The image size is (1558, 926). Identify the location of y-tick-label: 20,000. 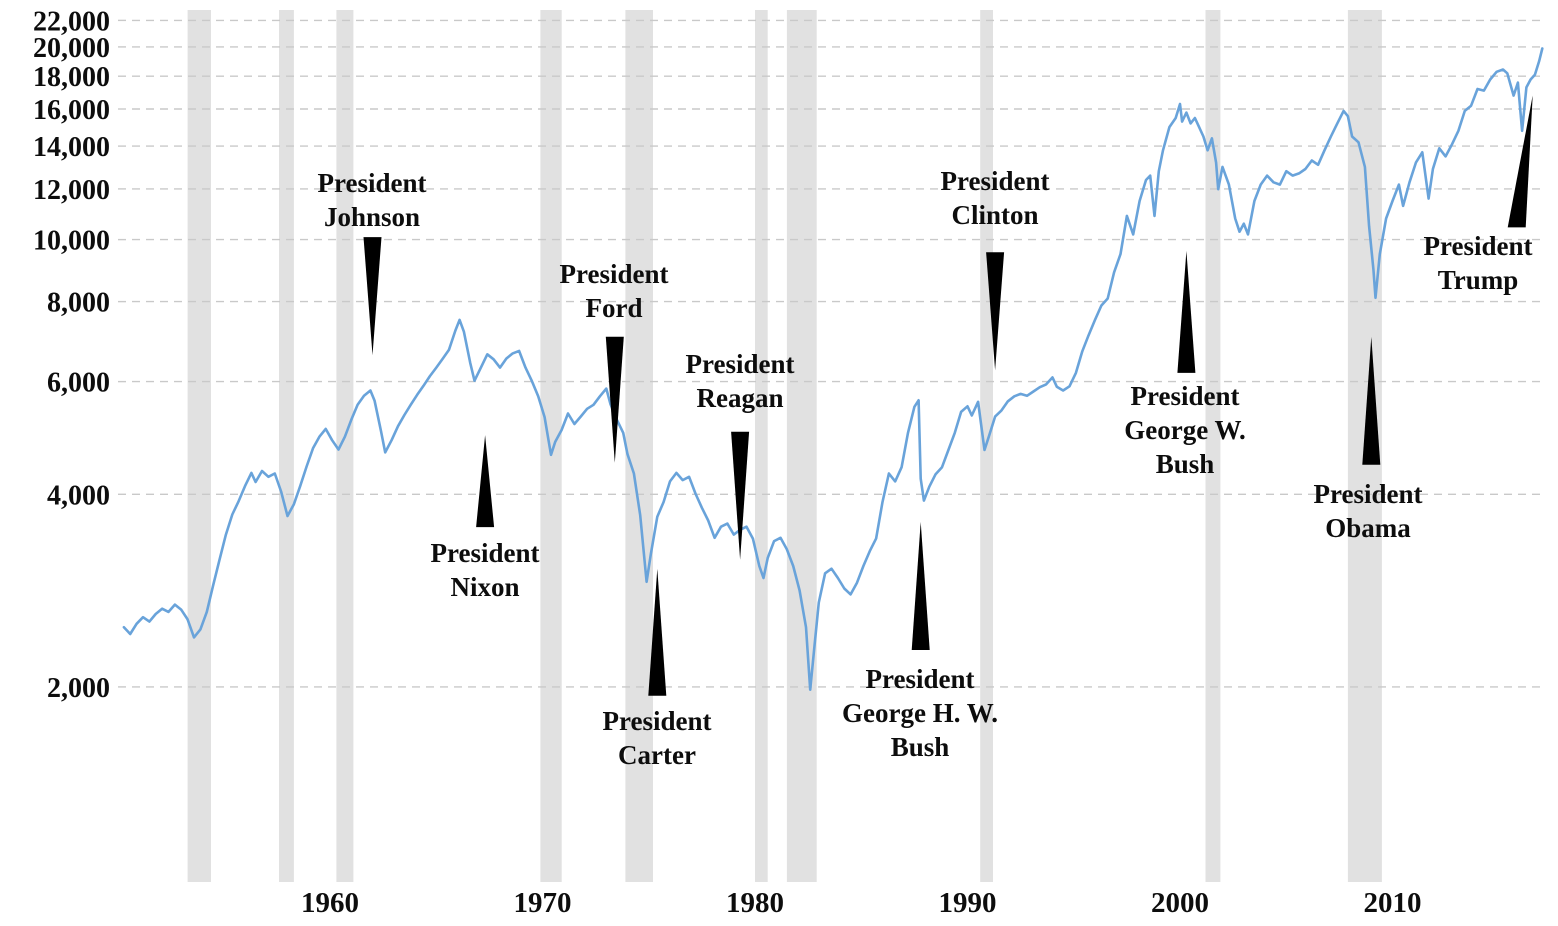
(71, 48).